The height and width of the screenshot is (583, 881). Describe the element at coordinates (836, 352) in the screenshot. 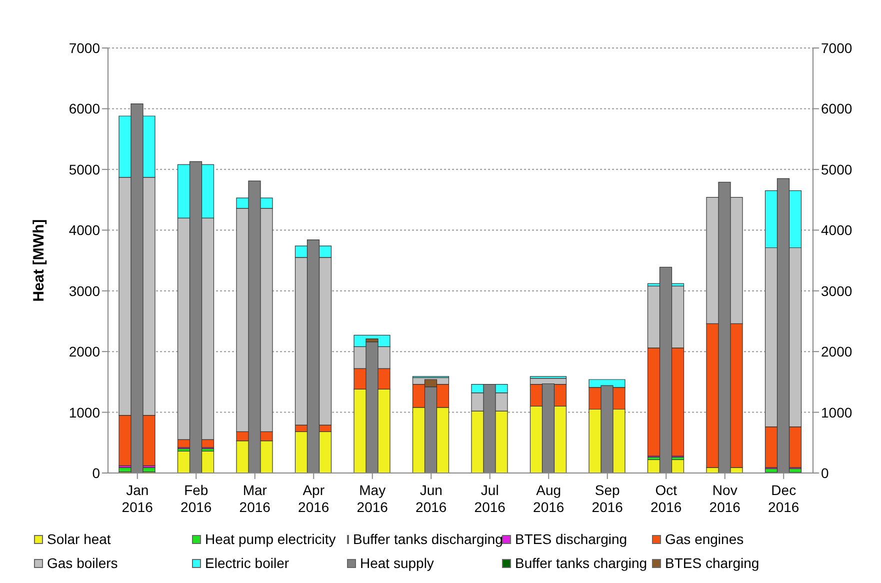

I see `y2-tick-label: 2000` at that location.